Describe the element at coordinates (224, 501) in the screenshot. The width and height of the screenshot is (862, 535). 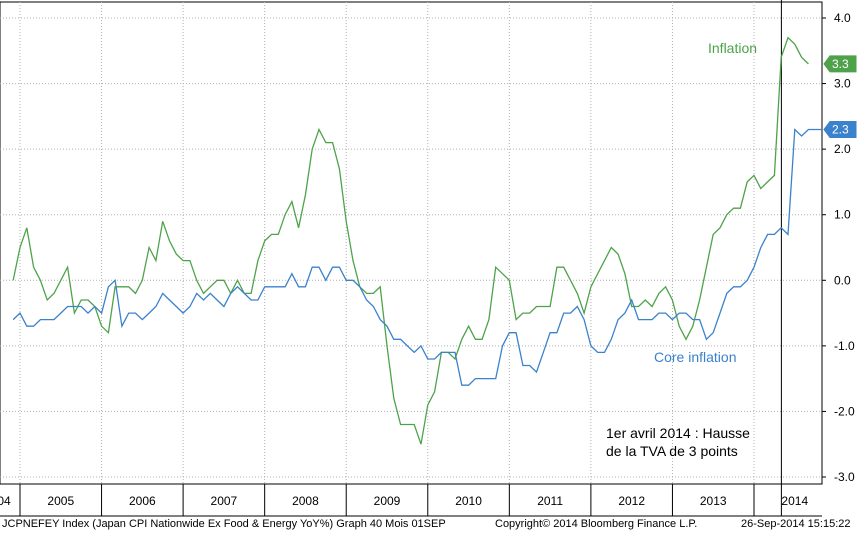
I see `x-tick-label: 2007` at that location.